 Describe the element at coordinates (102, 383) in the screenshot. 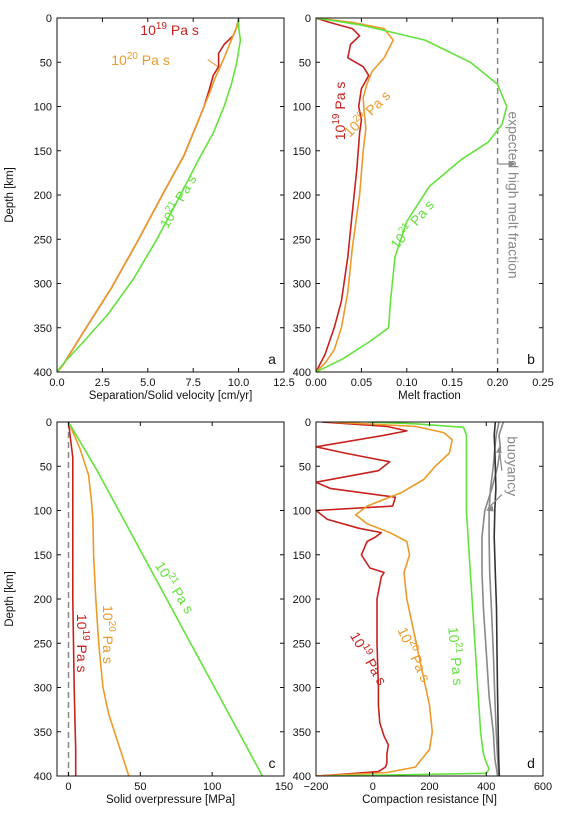

I see `x-tick-label: 2.5` at that location.